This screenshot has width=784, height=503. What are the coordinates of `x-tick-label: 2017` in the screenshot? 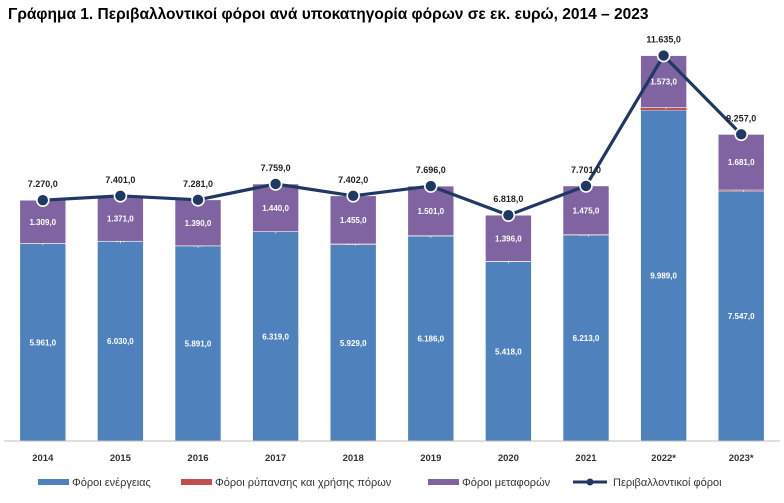 It's located at (275, 458).